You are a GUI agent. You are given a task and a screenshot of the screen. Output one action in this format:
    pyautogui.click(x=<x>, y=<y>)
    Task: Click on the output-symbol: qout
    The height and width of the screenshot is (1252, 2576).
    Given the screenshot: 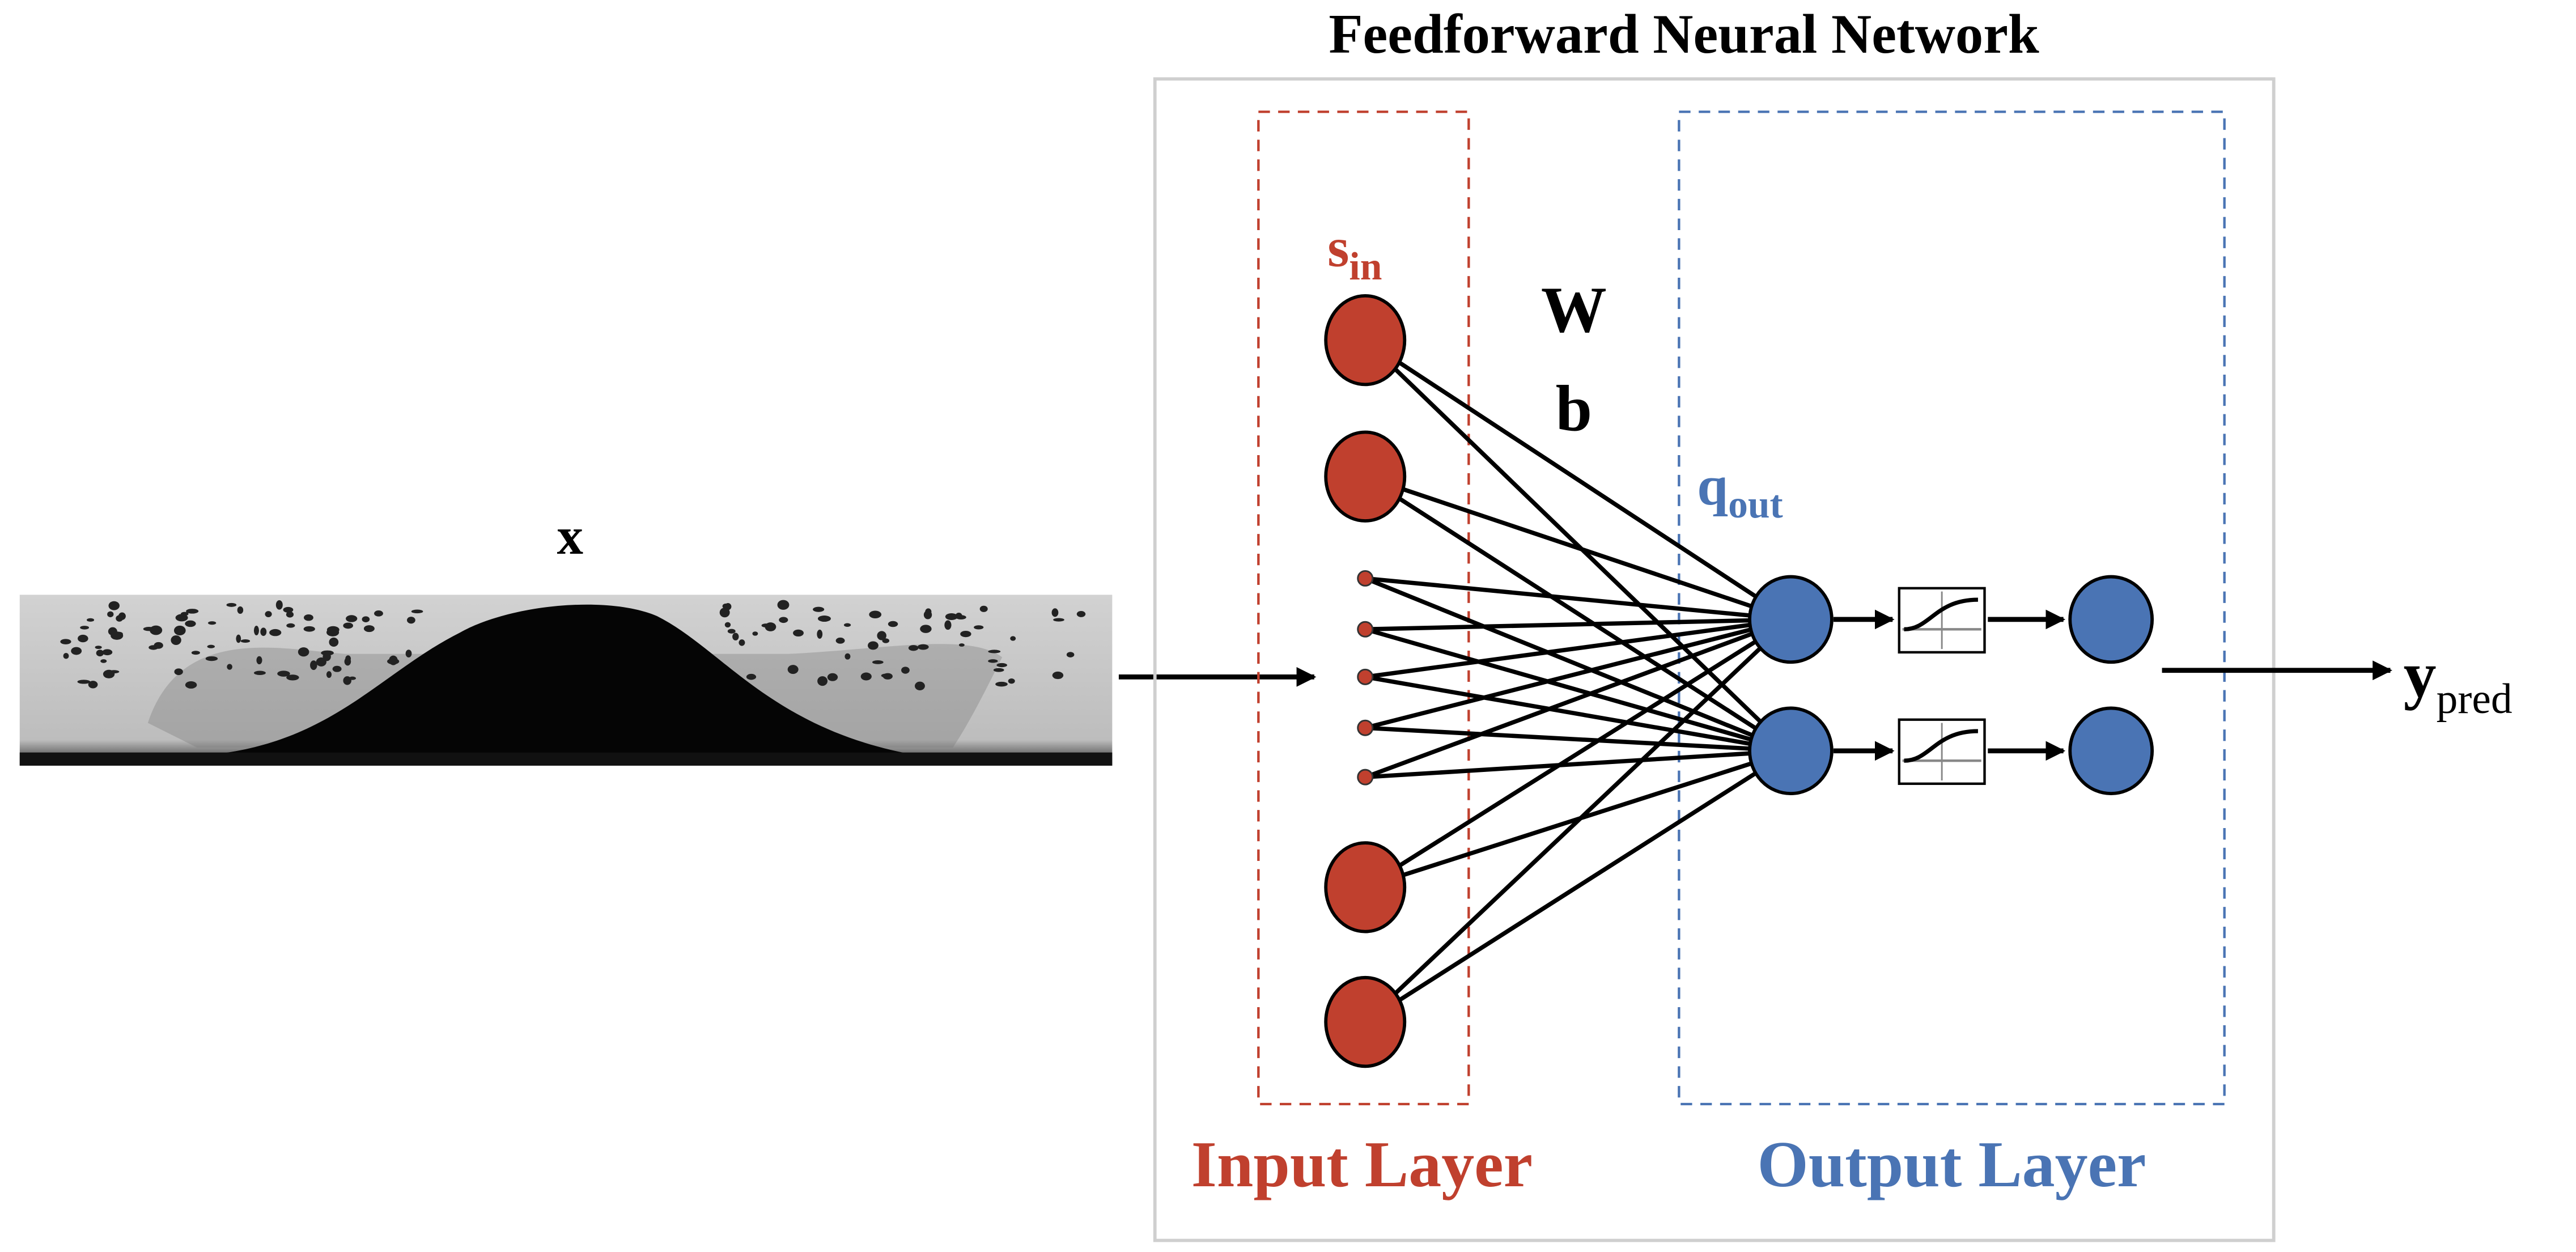 What is the action you would take?
    pyautogui.click(x=1740, y=491)
    